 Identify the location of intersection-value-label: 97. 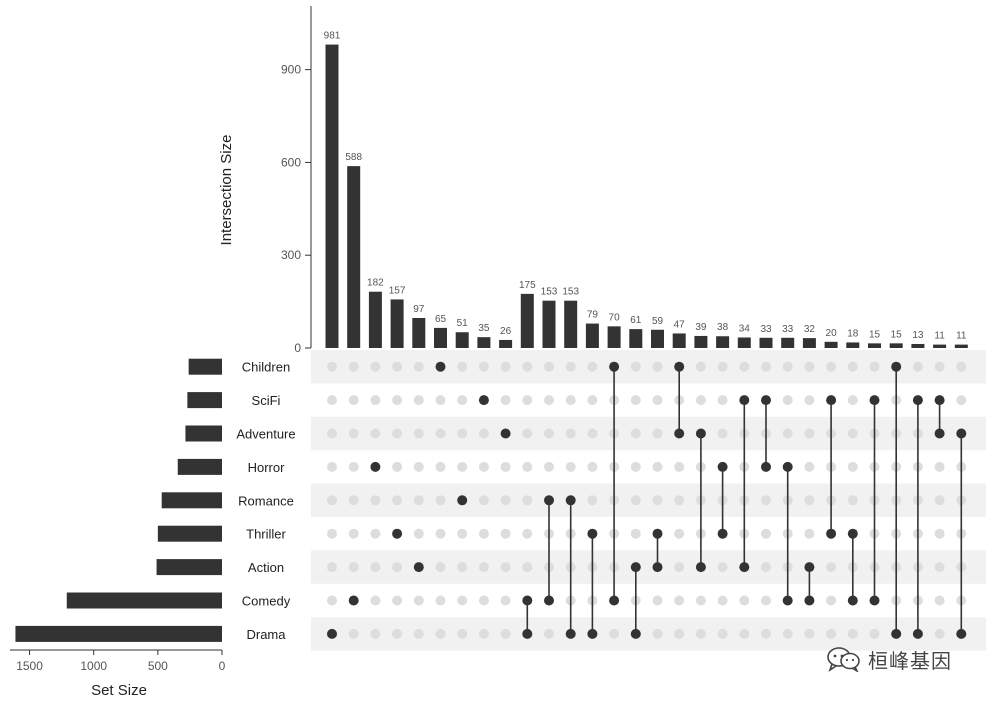
(419, 309).